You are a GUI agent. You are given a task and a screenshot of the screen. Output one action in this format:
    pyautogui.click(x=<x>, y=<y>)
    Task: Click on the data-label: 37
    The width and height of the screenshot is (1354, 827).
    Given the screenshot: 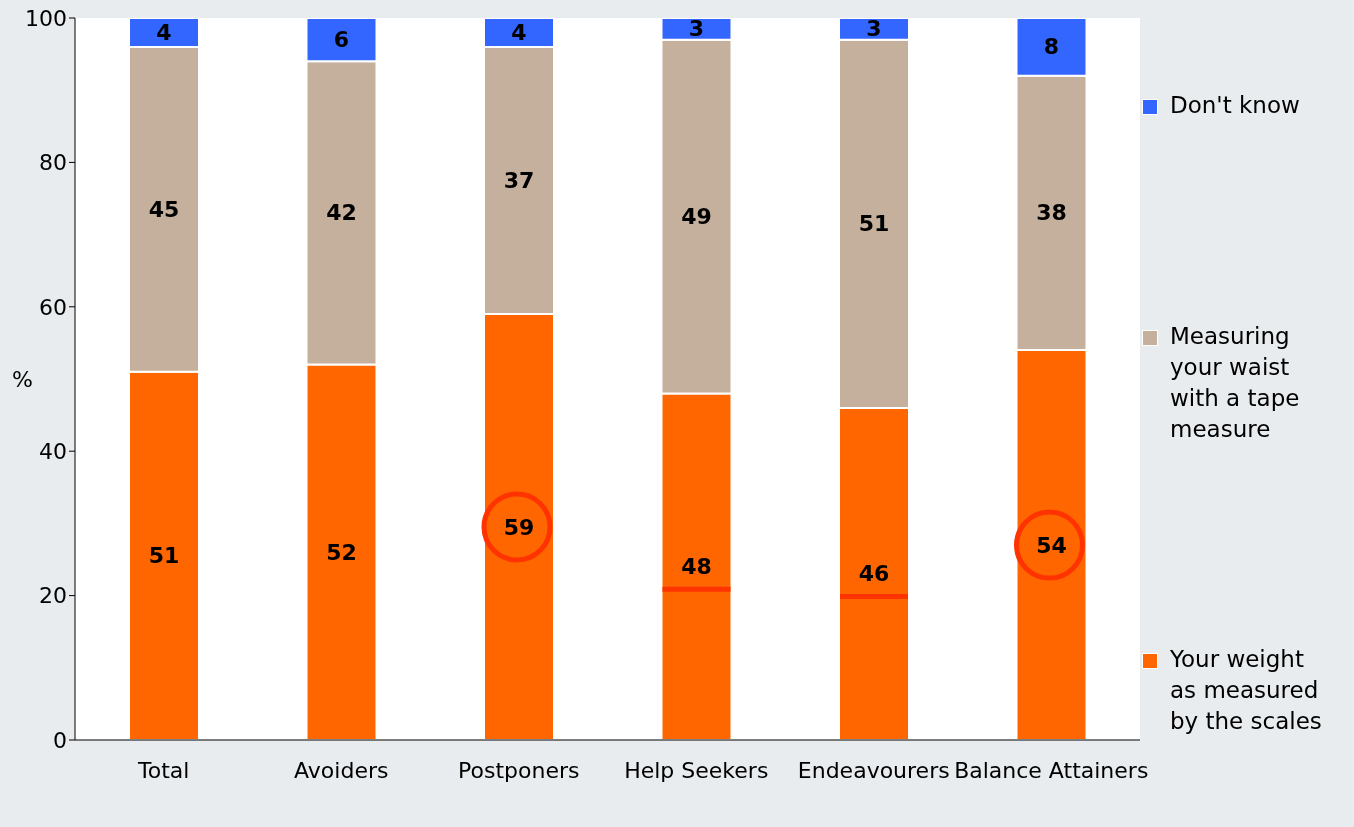 What is the action you would take?
    pyautogui.click(x=519, y=180)
    